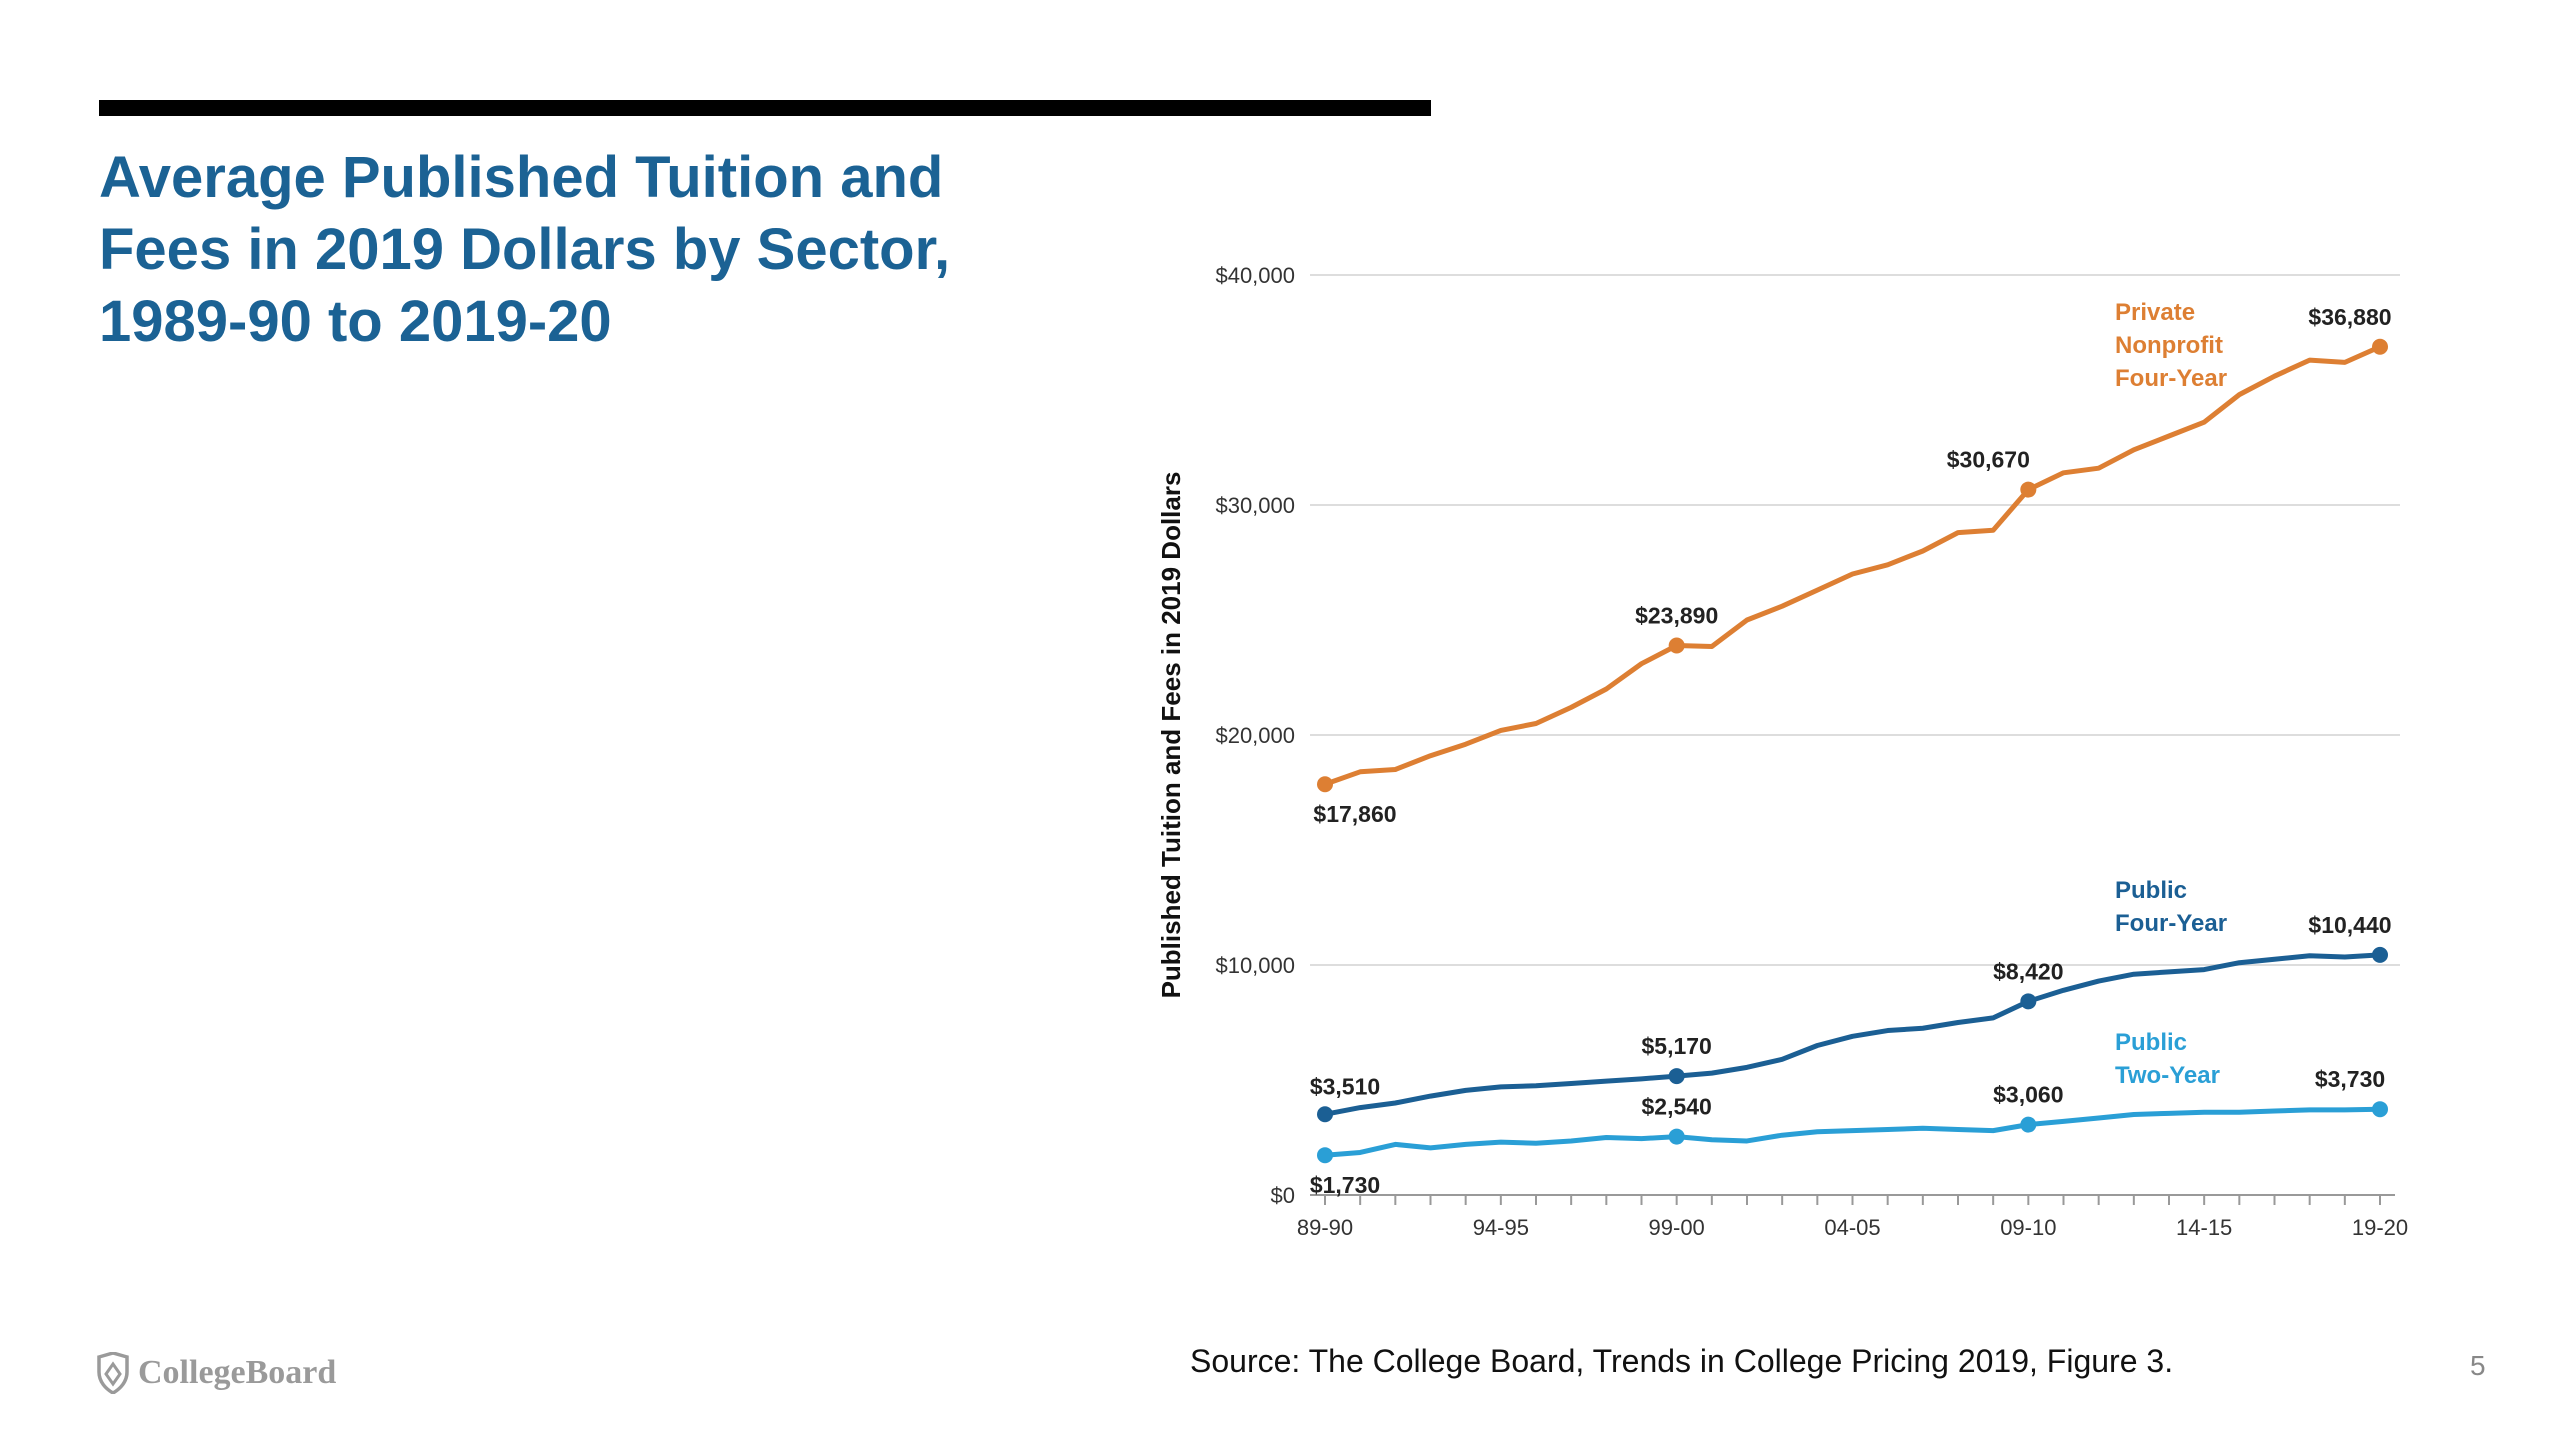  What do you see at coordinates (237, 1372) in the screenshot?
I see `logo-wordmark: CollegeBoard` at bounding box center [237, 1372].